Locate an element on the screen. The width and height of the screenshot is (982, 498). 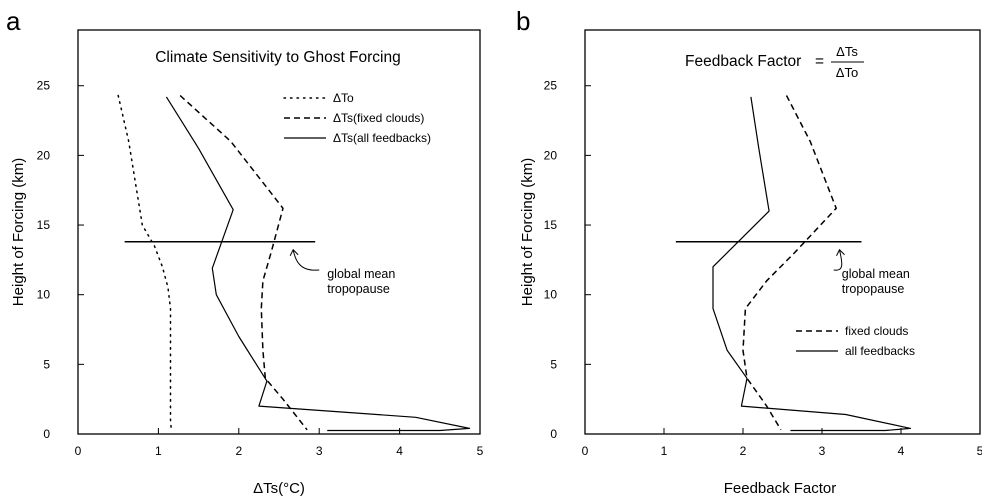
legend-label-delta-to: ΔTo is located at coordinates (343, 98).